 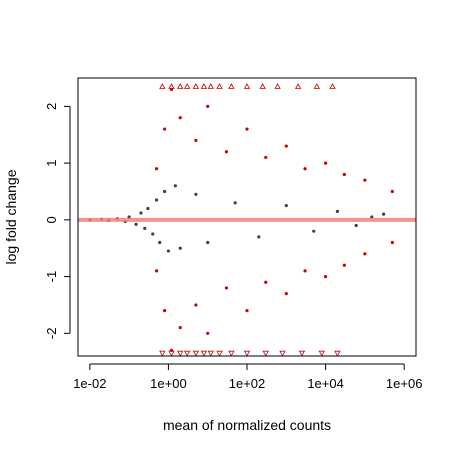 I want to click on y-tick-label-4: 2, so click(x=51, y=106).